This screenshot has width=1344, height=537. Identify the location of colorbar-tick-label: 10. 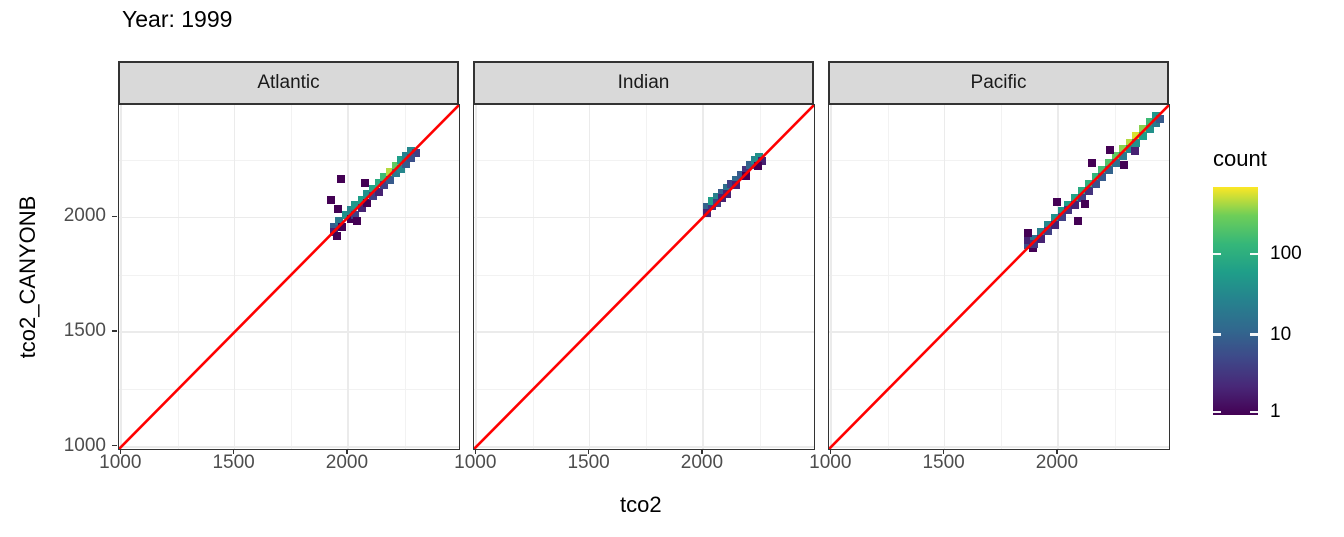
(1281, 334).